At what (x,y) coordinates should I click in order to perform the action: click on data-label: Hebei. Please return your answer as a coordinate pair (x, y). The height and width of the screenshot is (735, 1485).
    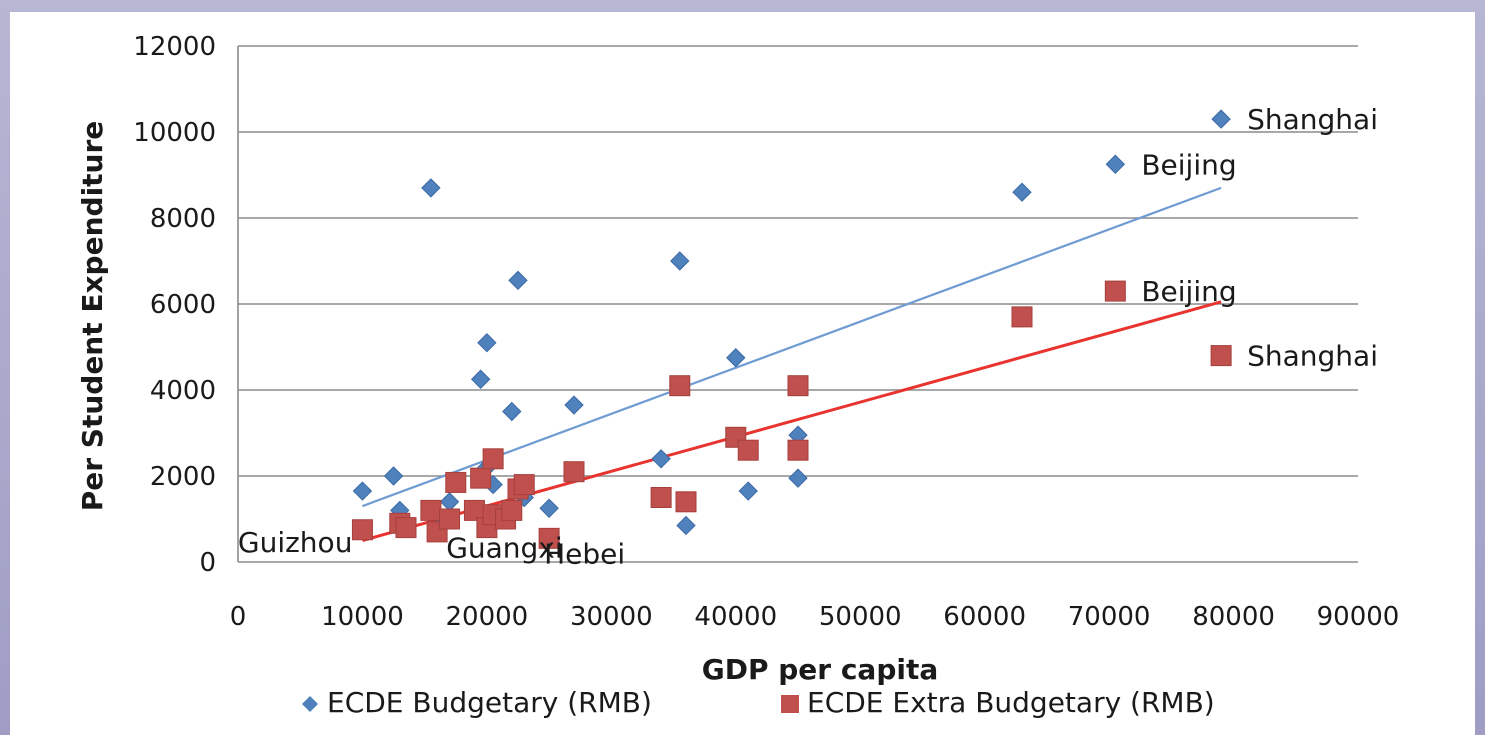
    Looking at the image, I should click on (584, 553).